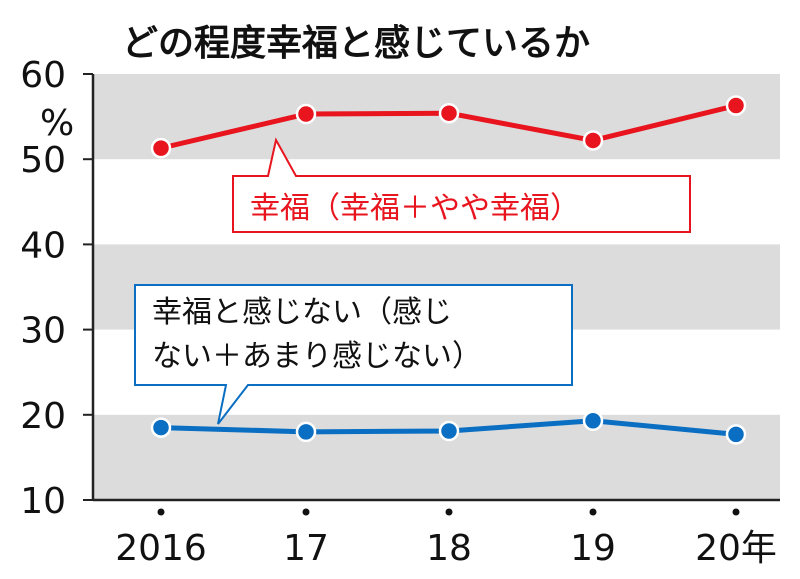 This screenshot has width=800, height=579. What do you see at coordinates (161, 512) in the screenshot?
I see `x-tick-dot-2016` at bounding box center [161, 512].